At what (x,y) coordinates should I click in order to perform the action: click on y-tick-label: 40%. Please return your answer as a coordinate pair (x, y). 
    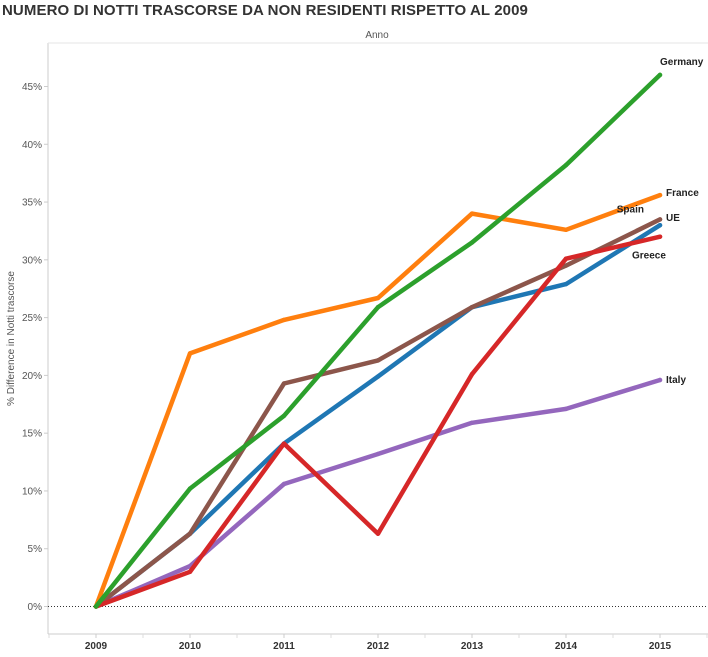
    Looking at the image, I should click on (32, 145).